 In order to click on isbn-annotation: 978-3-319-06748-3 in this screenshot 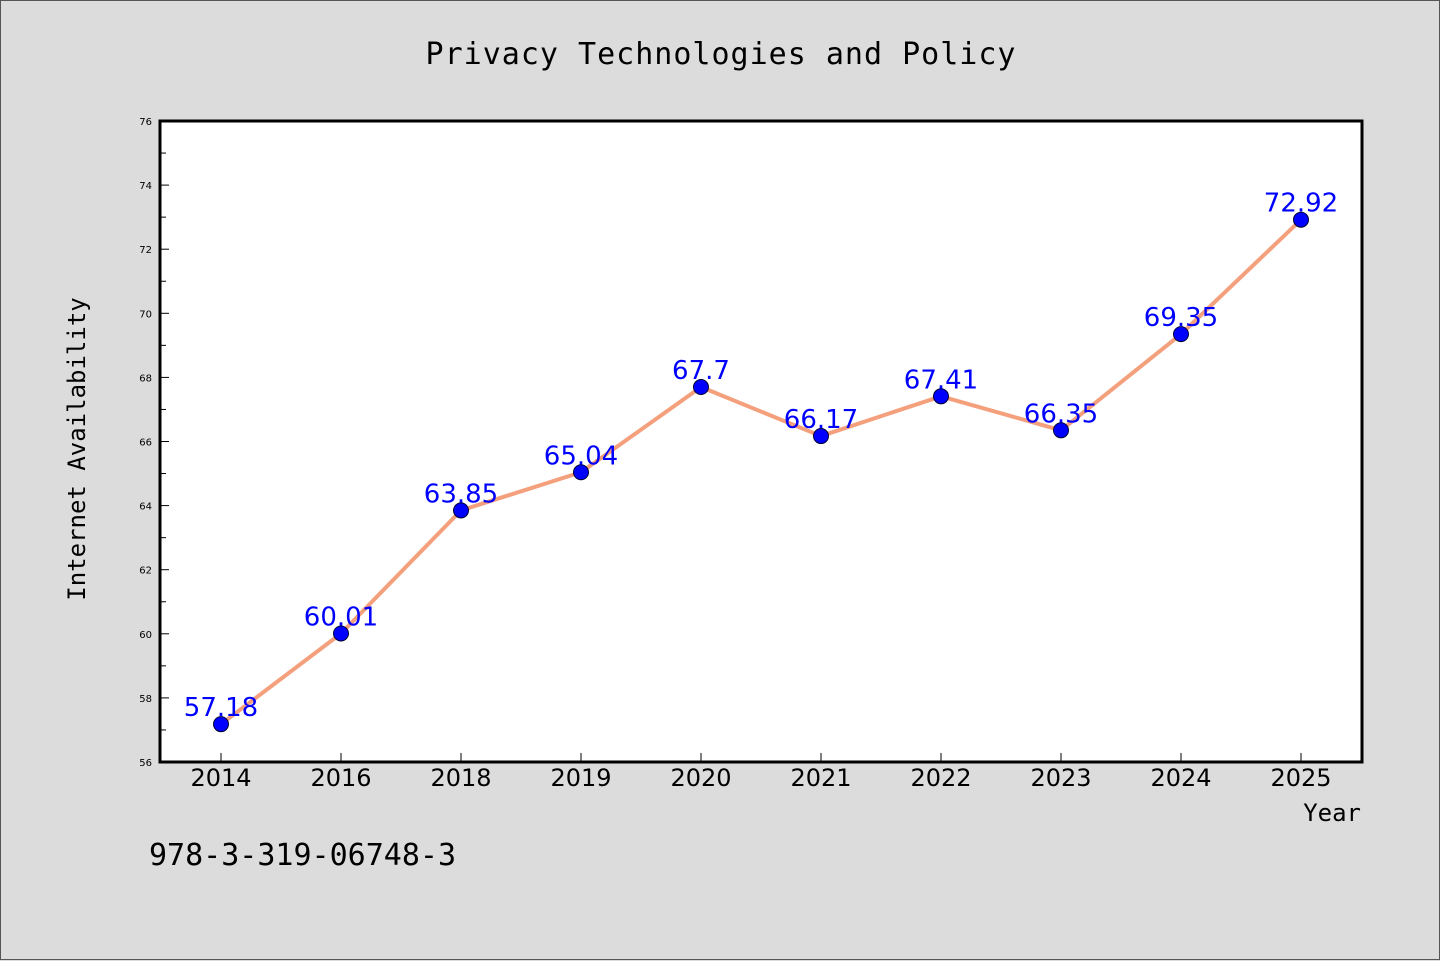, I will do `click(302, 855)`.